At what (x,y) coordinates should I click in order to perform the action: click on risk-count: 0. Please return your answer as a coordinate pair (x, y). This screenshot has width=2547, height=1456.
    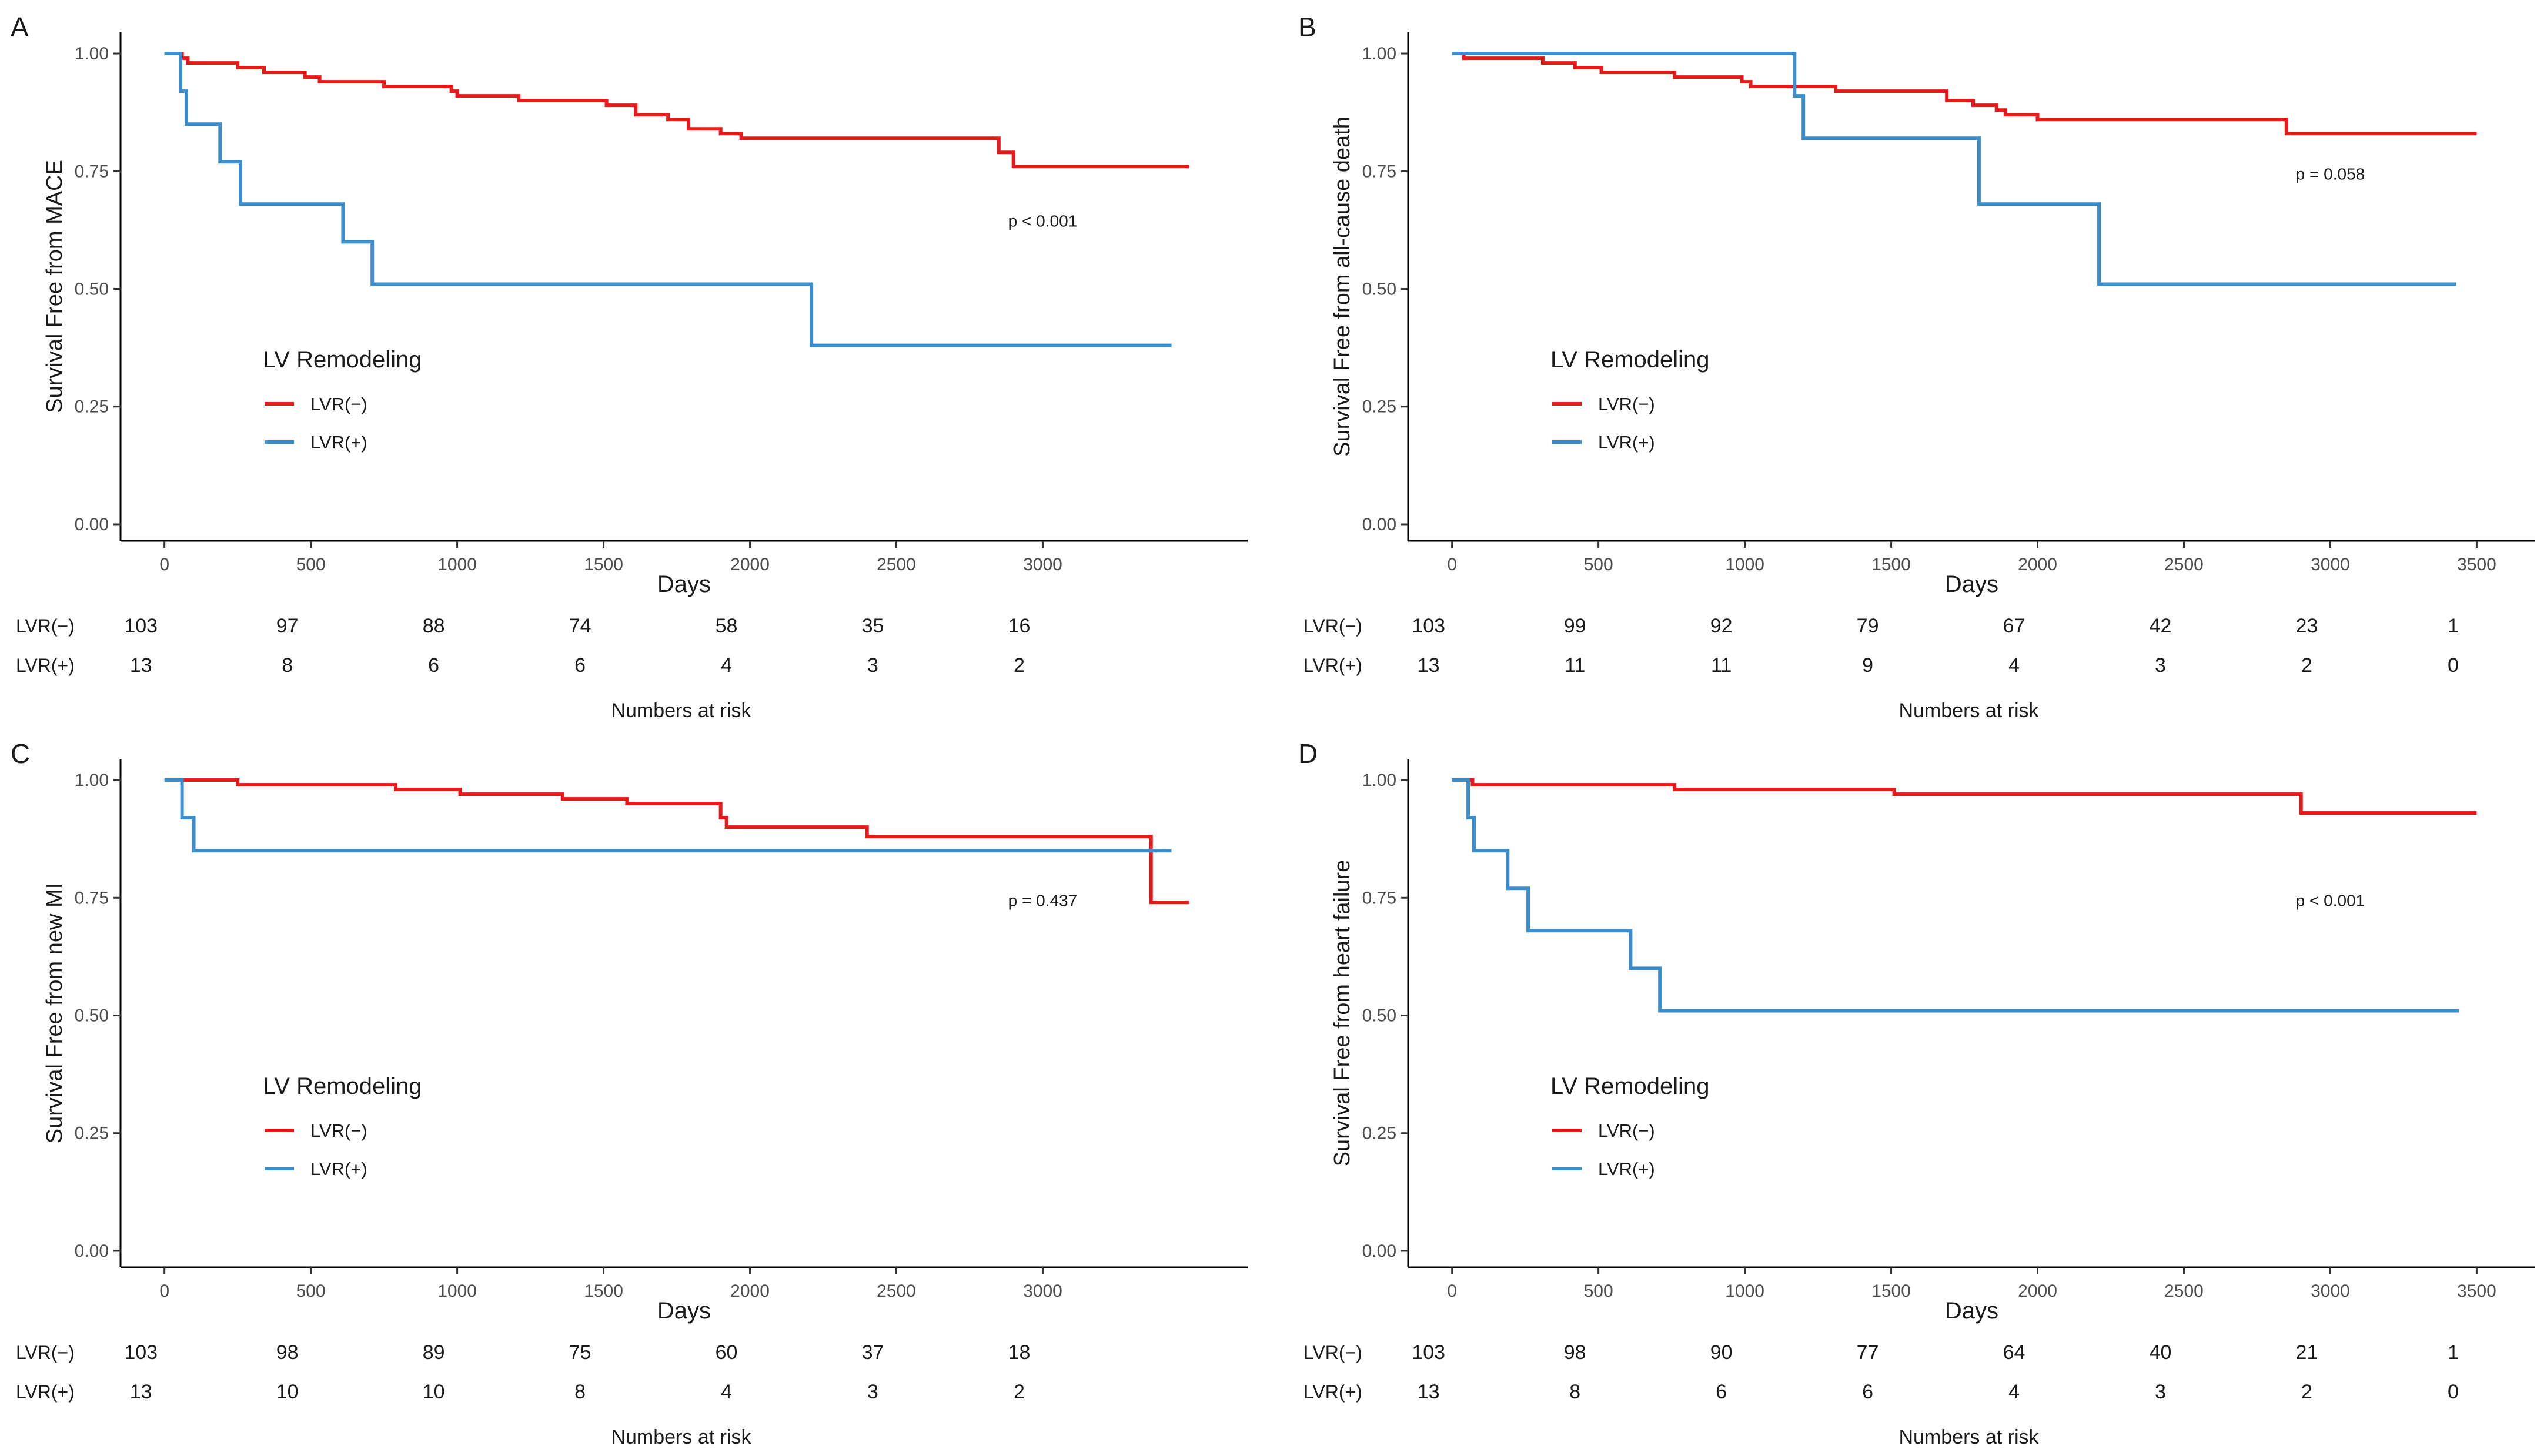
    Looking at the image, I should click on (2453, 665).